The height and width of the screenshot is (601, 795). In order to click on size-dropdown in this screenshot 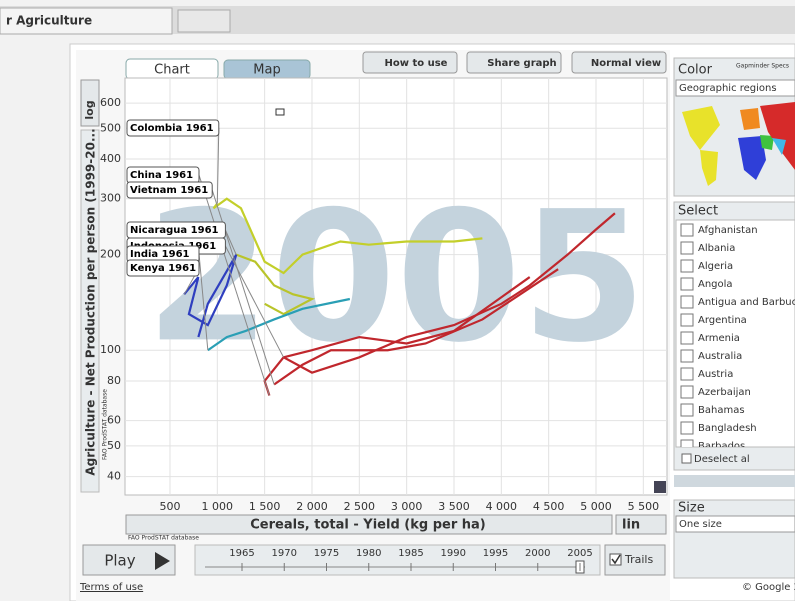, I will do `click(735, 524)`.